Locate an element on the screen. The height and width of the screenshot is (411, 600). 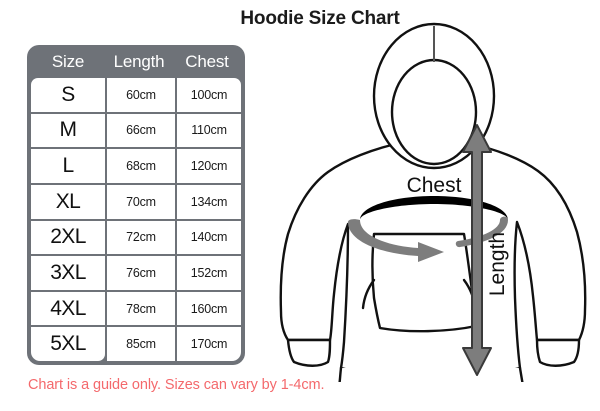
cell-chest: 134cm is located at coordinates (209, 201).